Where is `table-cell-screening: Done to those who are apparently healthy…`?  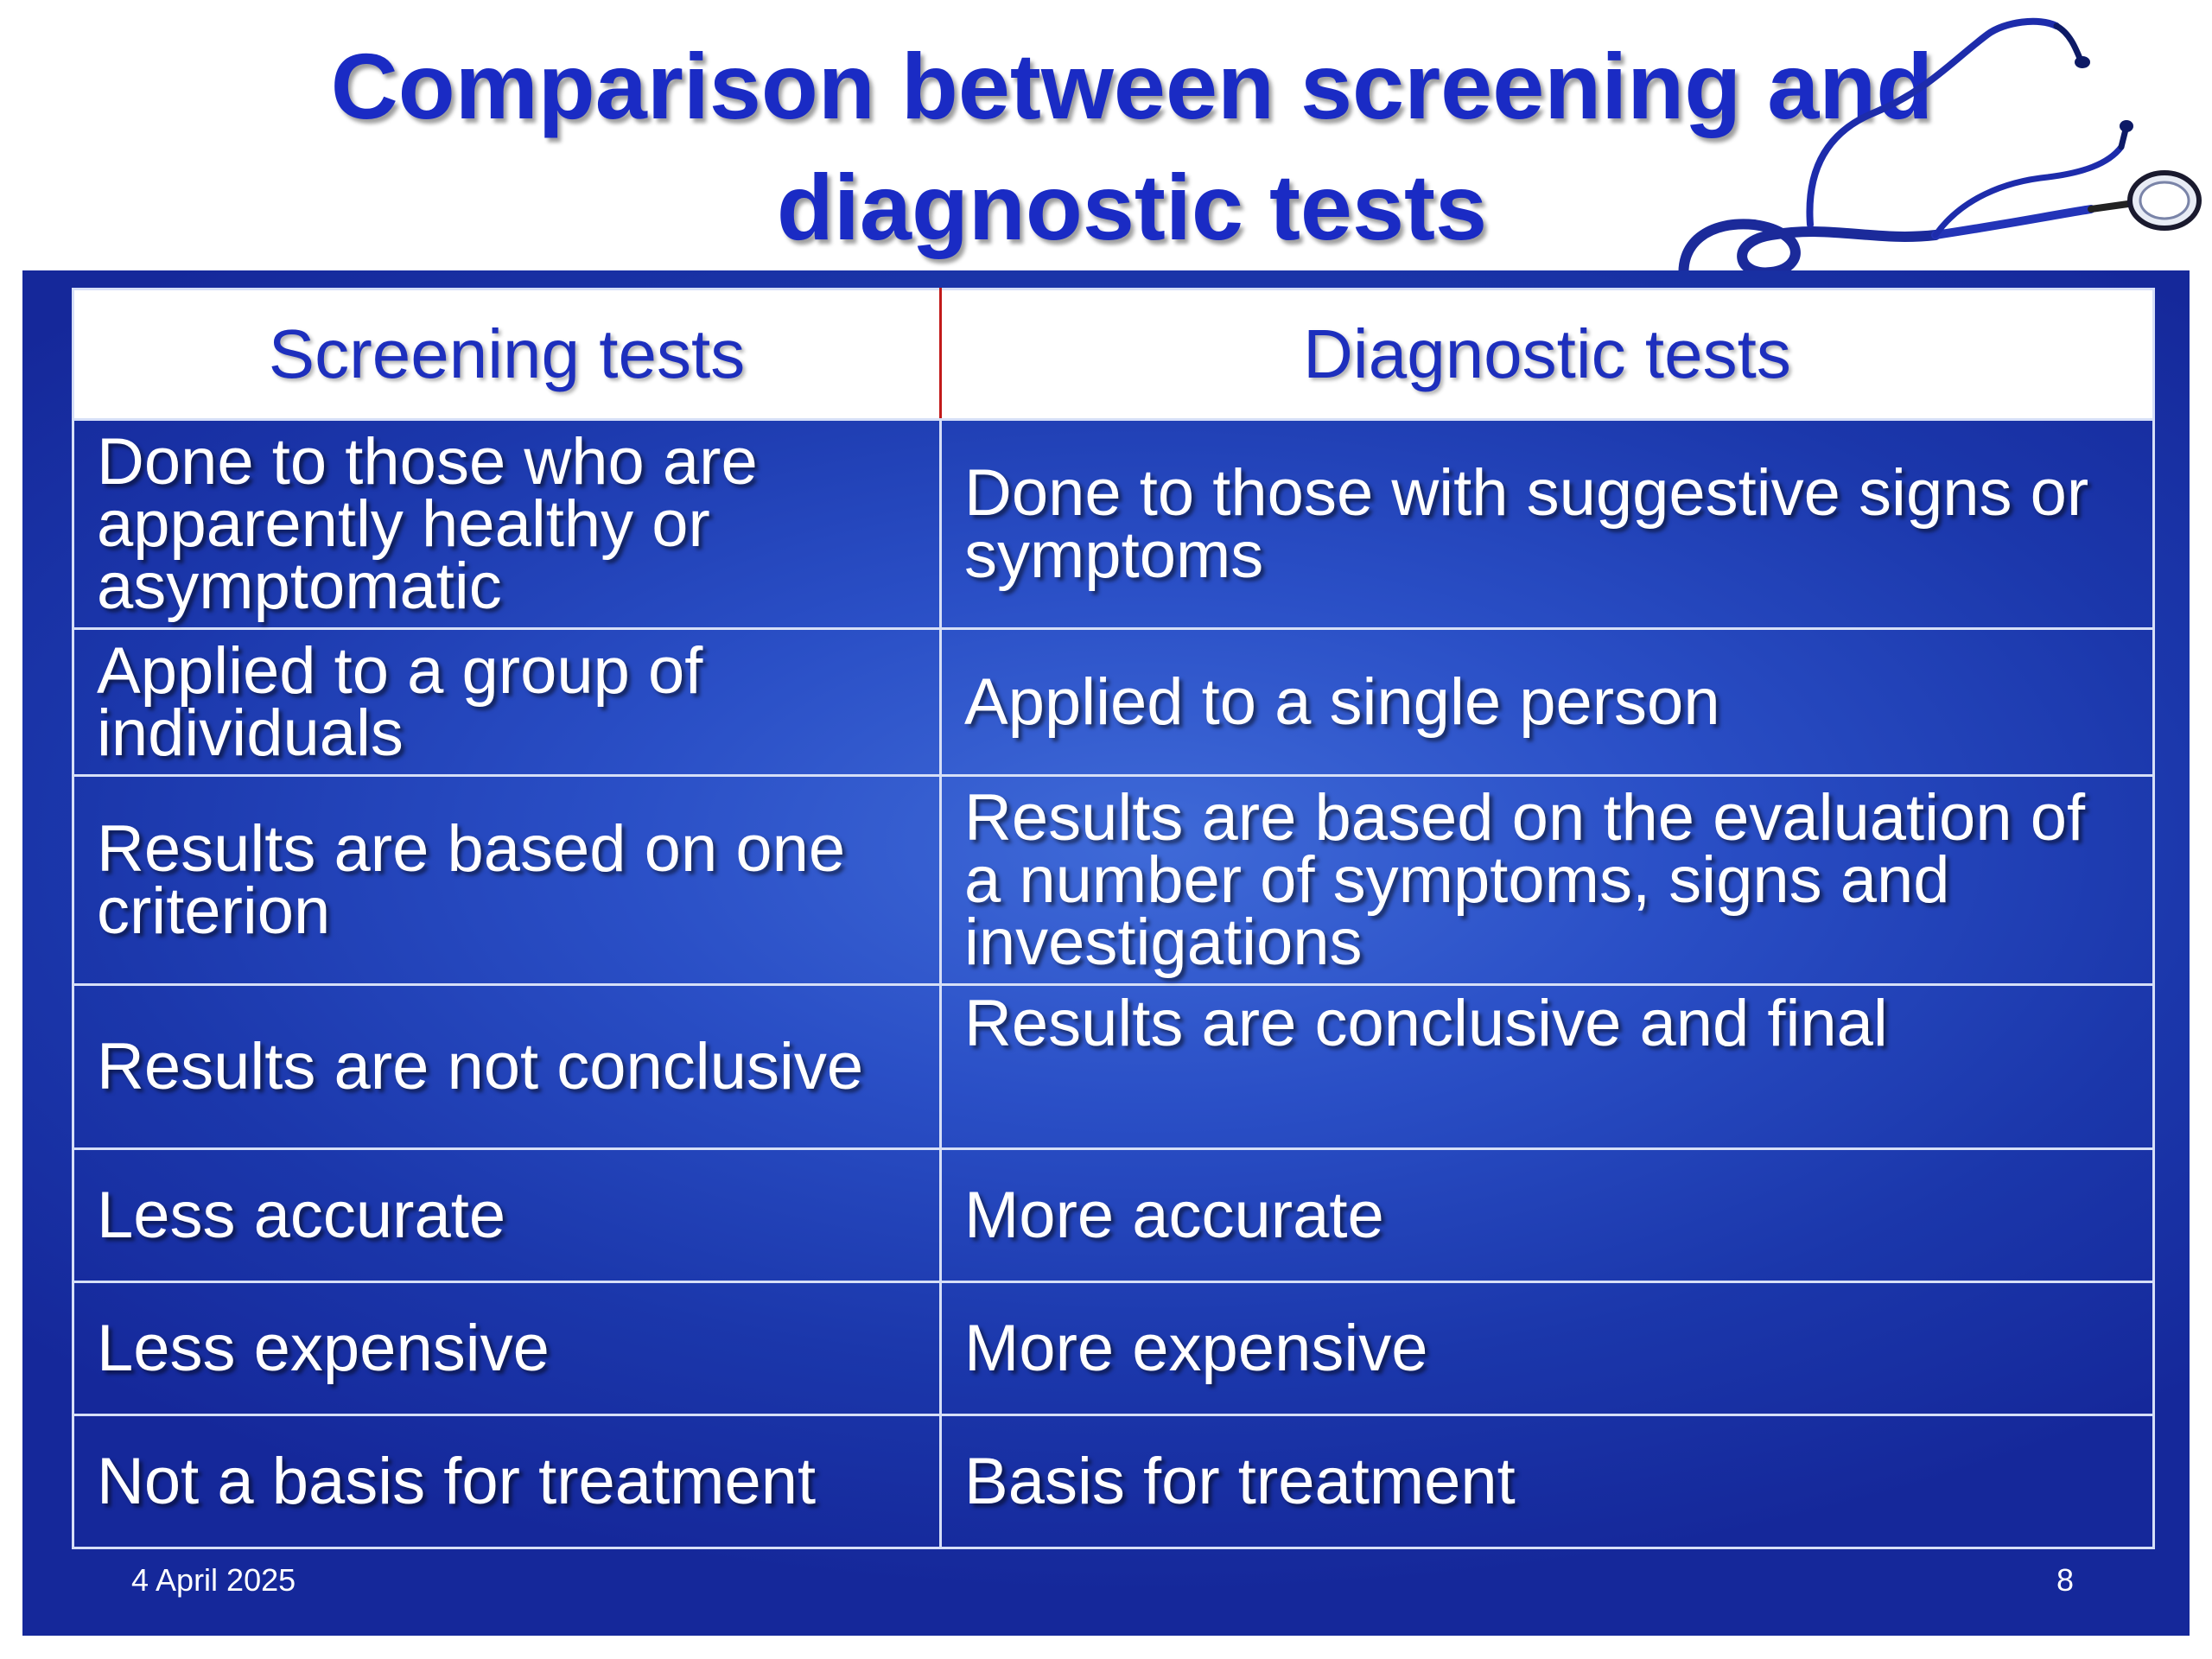 table-cell-screening: Done to those who are apparently healthy… is located at coordinates (507, 524).